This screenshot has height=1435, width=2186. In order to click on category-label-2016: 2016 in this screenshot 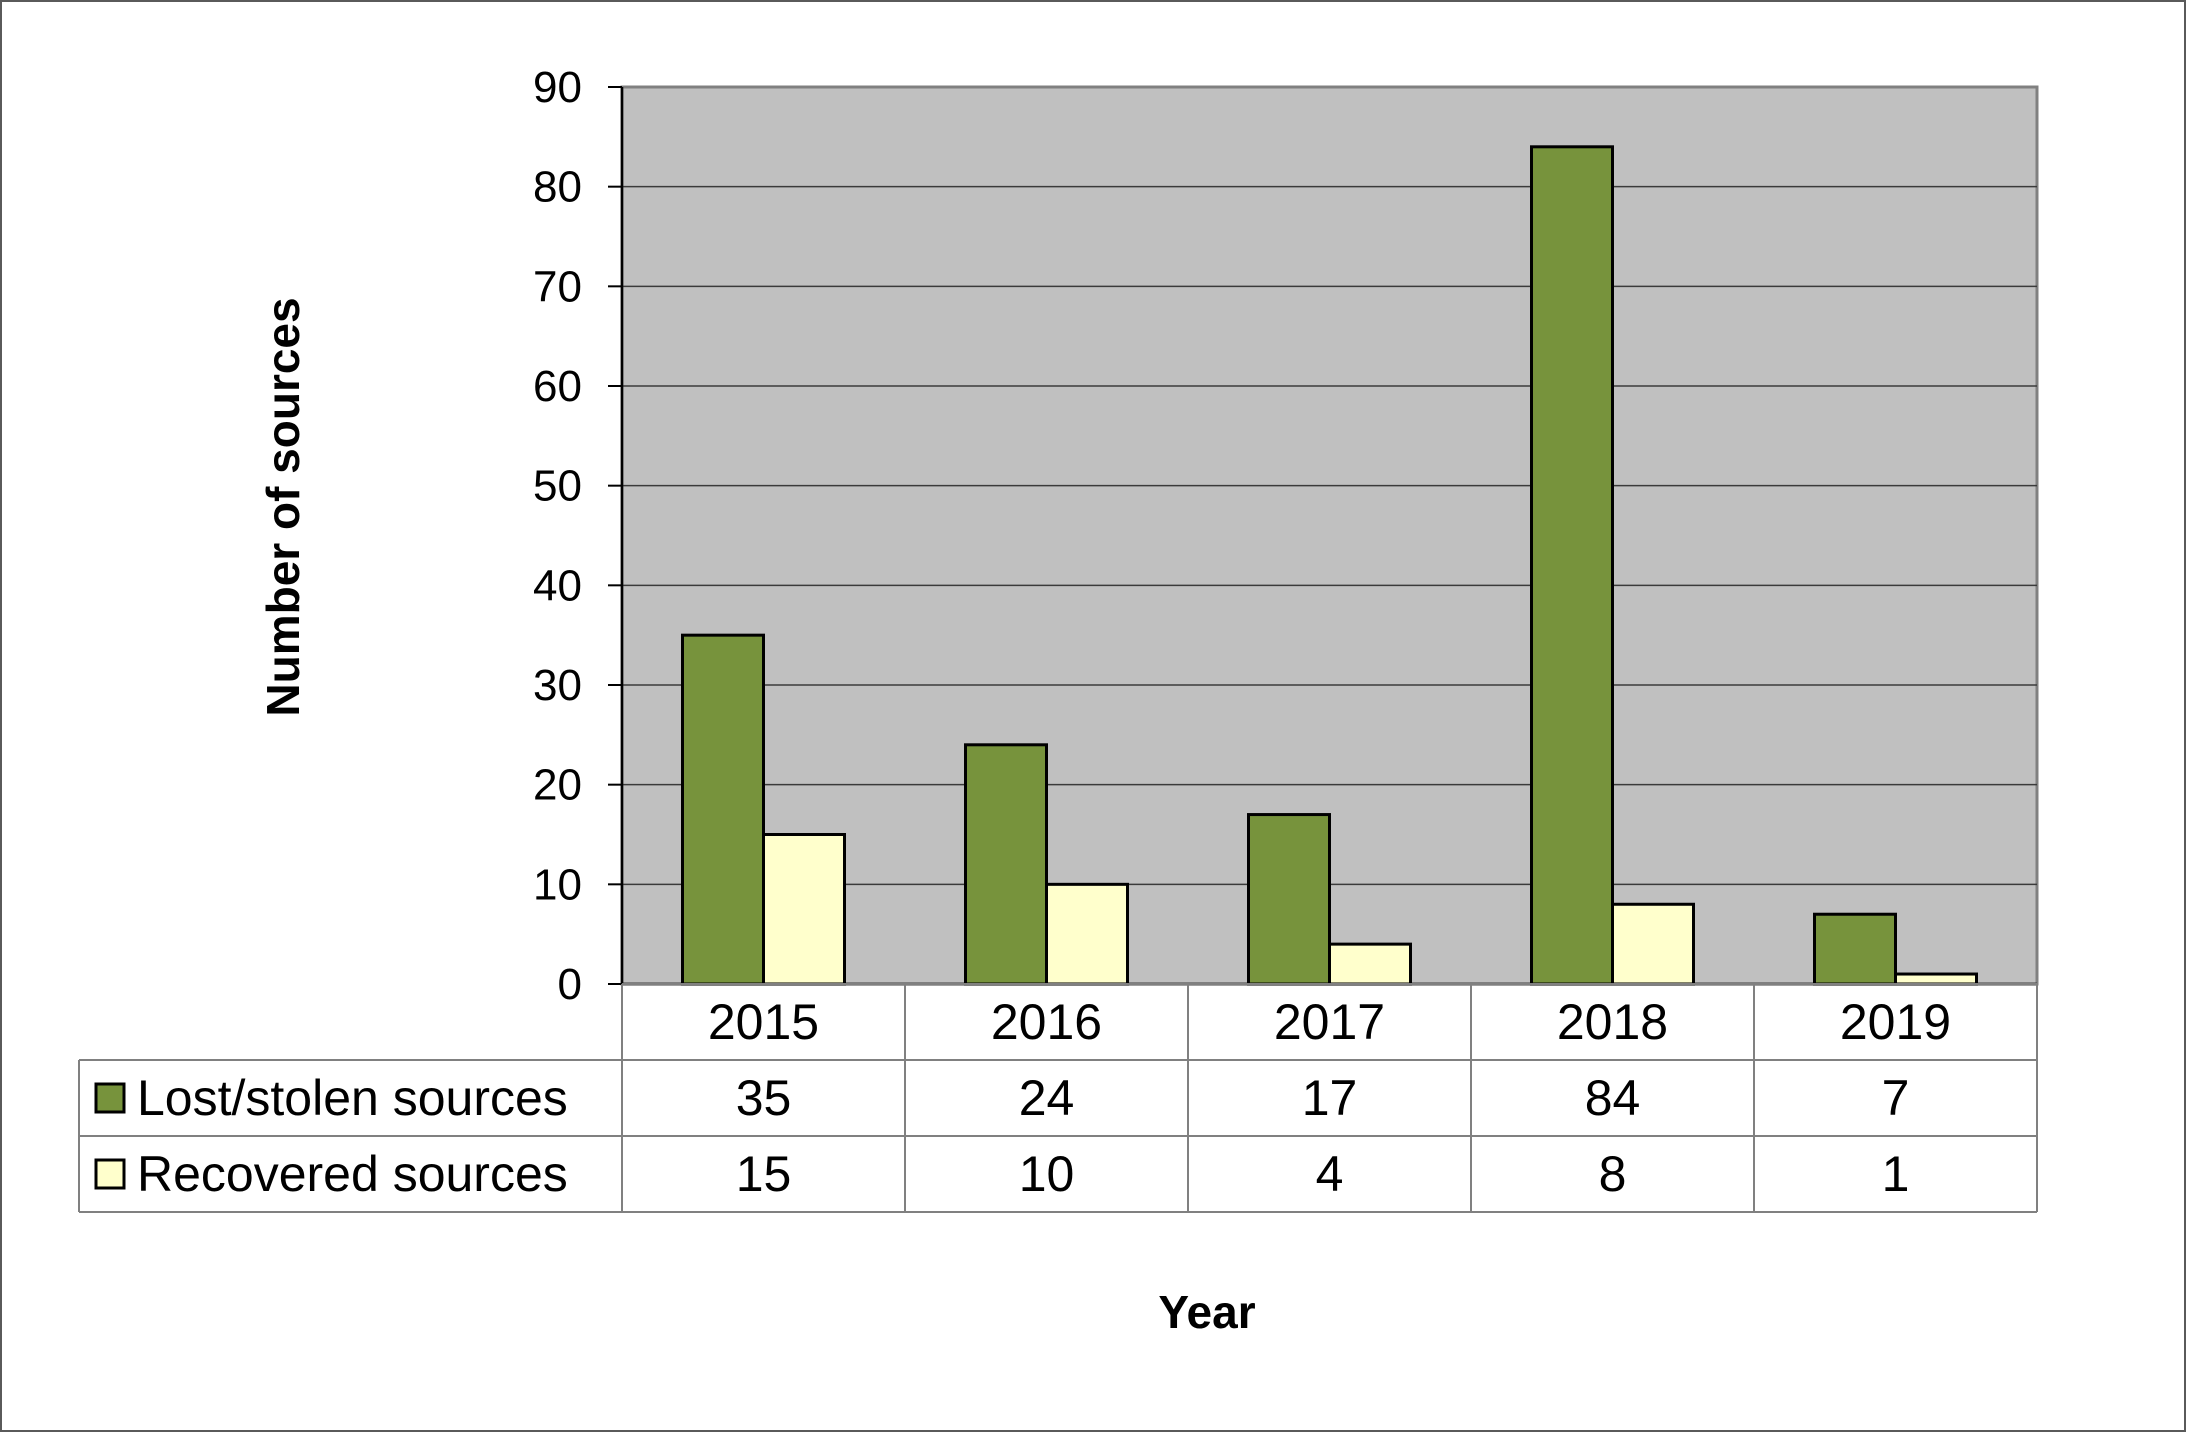, I will do `click(1046, 1022)`.